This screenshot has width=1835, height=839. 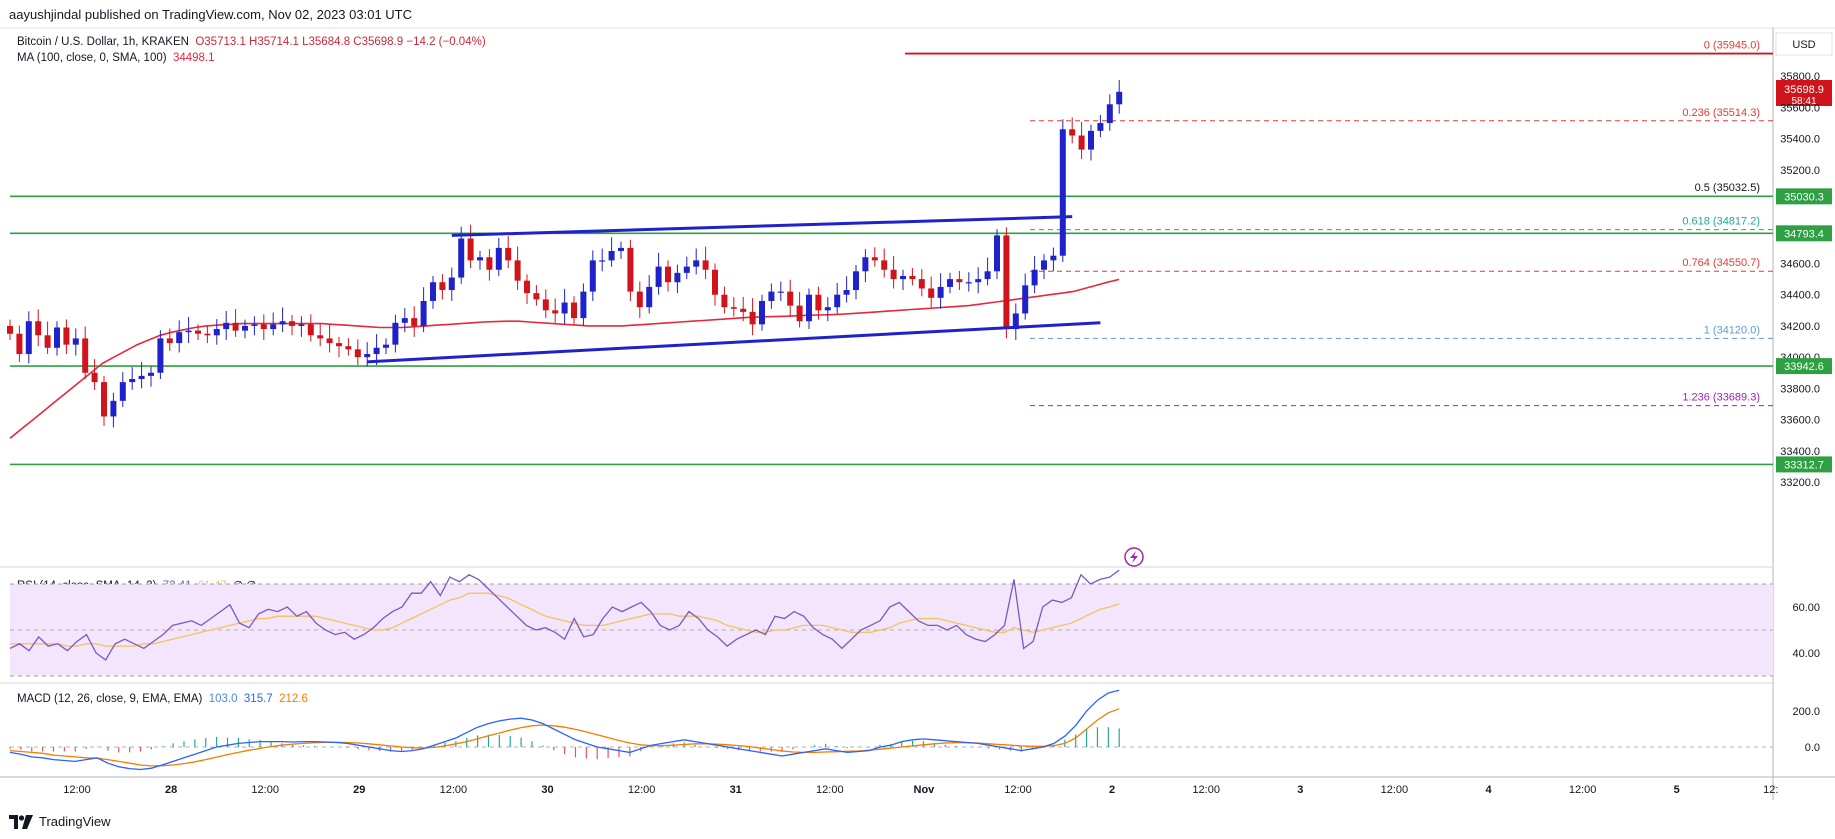 What do you see at coordinates (1721, 113) in the screenshot?
I see `fib-label-1: 0.236 (35514.3)` at bounding box center [1721, 113].